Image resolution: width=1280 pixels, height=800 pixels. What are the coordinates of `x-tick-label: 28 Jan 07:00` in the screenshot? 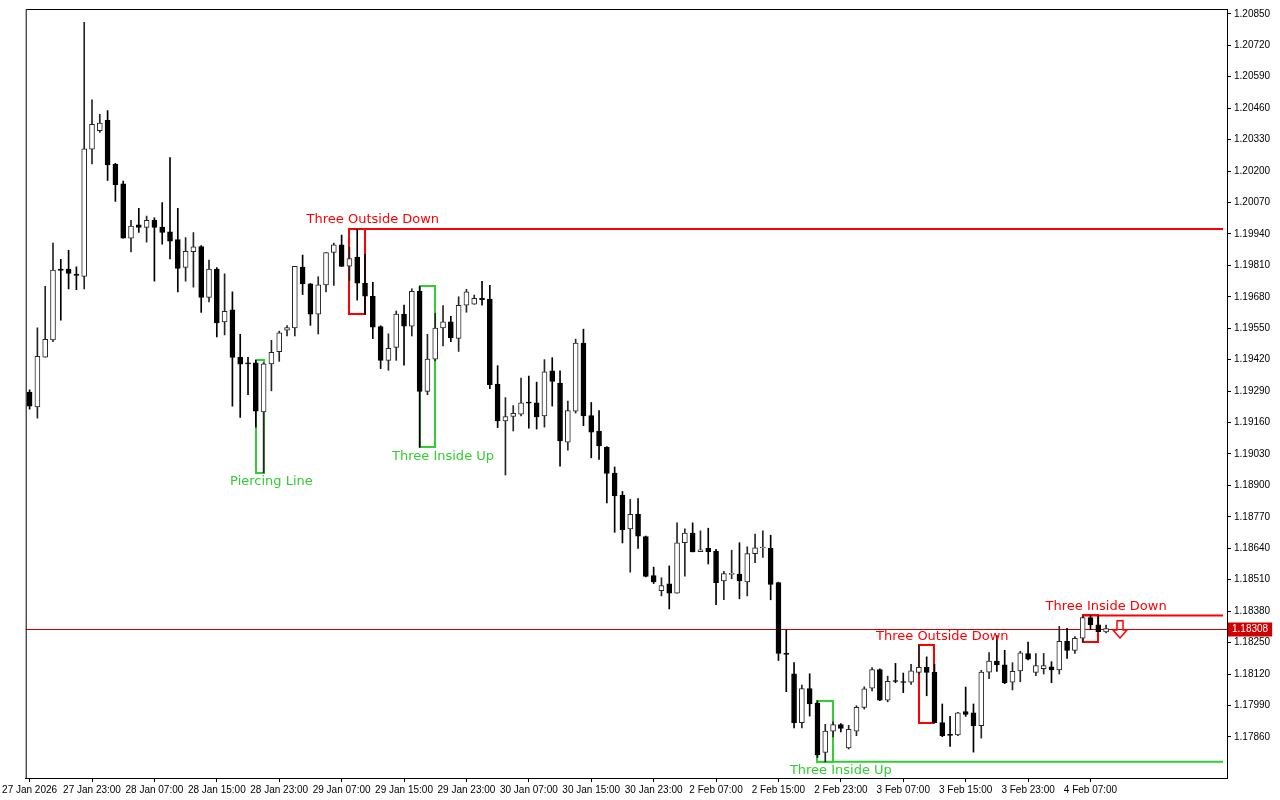 It's located at (154, 789).